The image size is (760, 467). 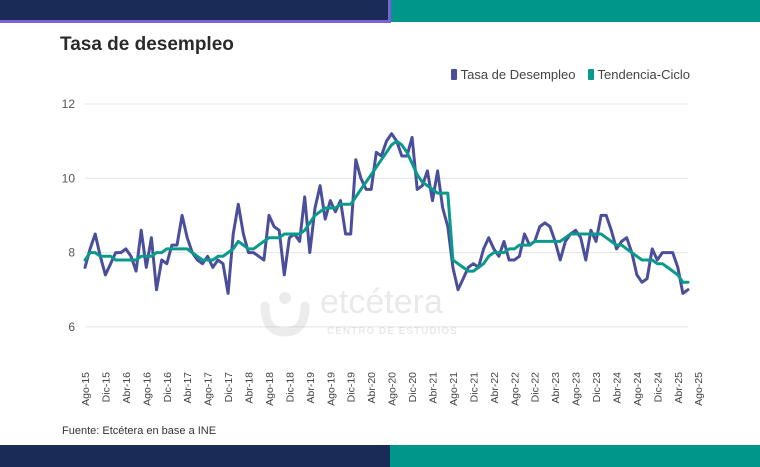 What do you see at coordinates (290, 387) in the screenshot?
I see `x-tick-label: Dic-18` at bounding box center [290, 387].